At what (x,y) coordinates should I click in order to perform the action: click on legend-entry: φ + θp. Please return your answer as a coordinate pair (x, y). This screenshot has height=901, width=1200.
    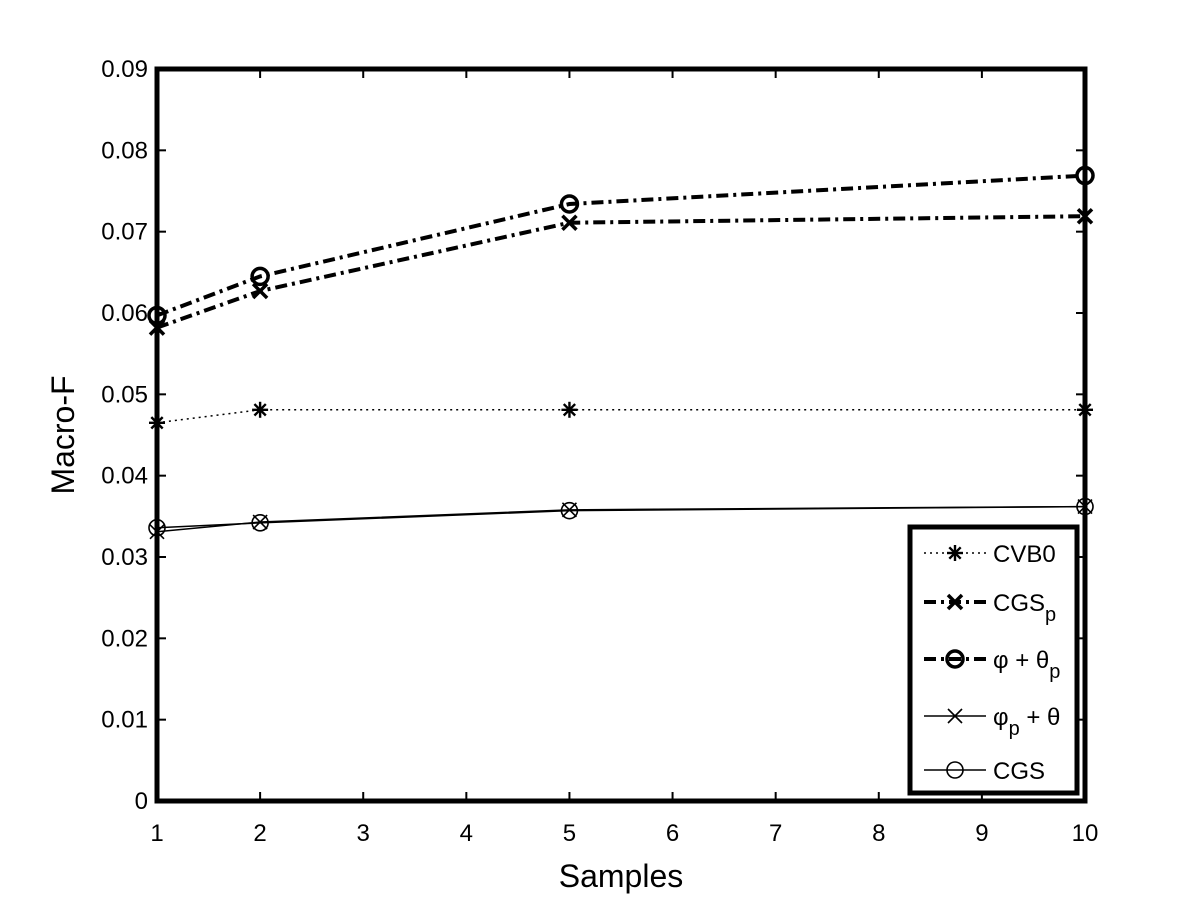
    Looking at the image, I should click on (992, 665).